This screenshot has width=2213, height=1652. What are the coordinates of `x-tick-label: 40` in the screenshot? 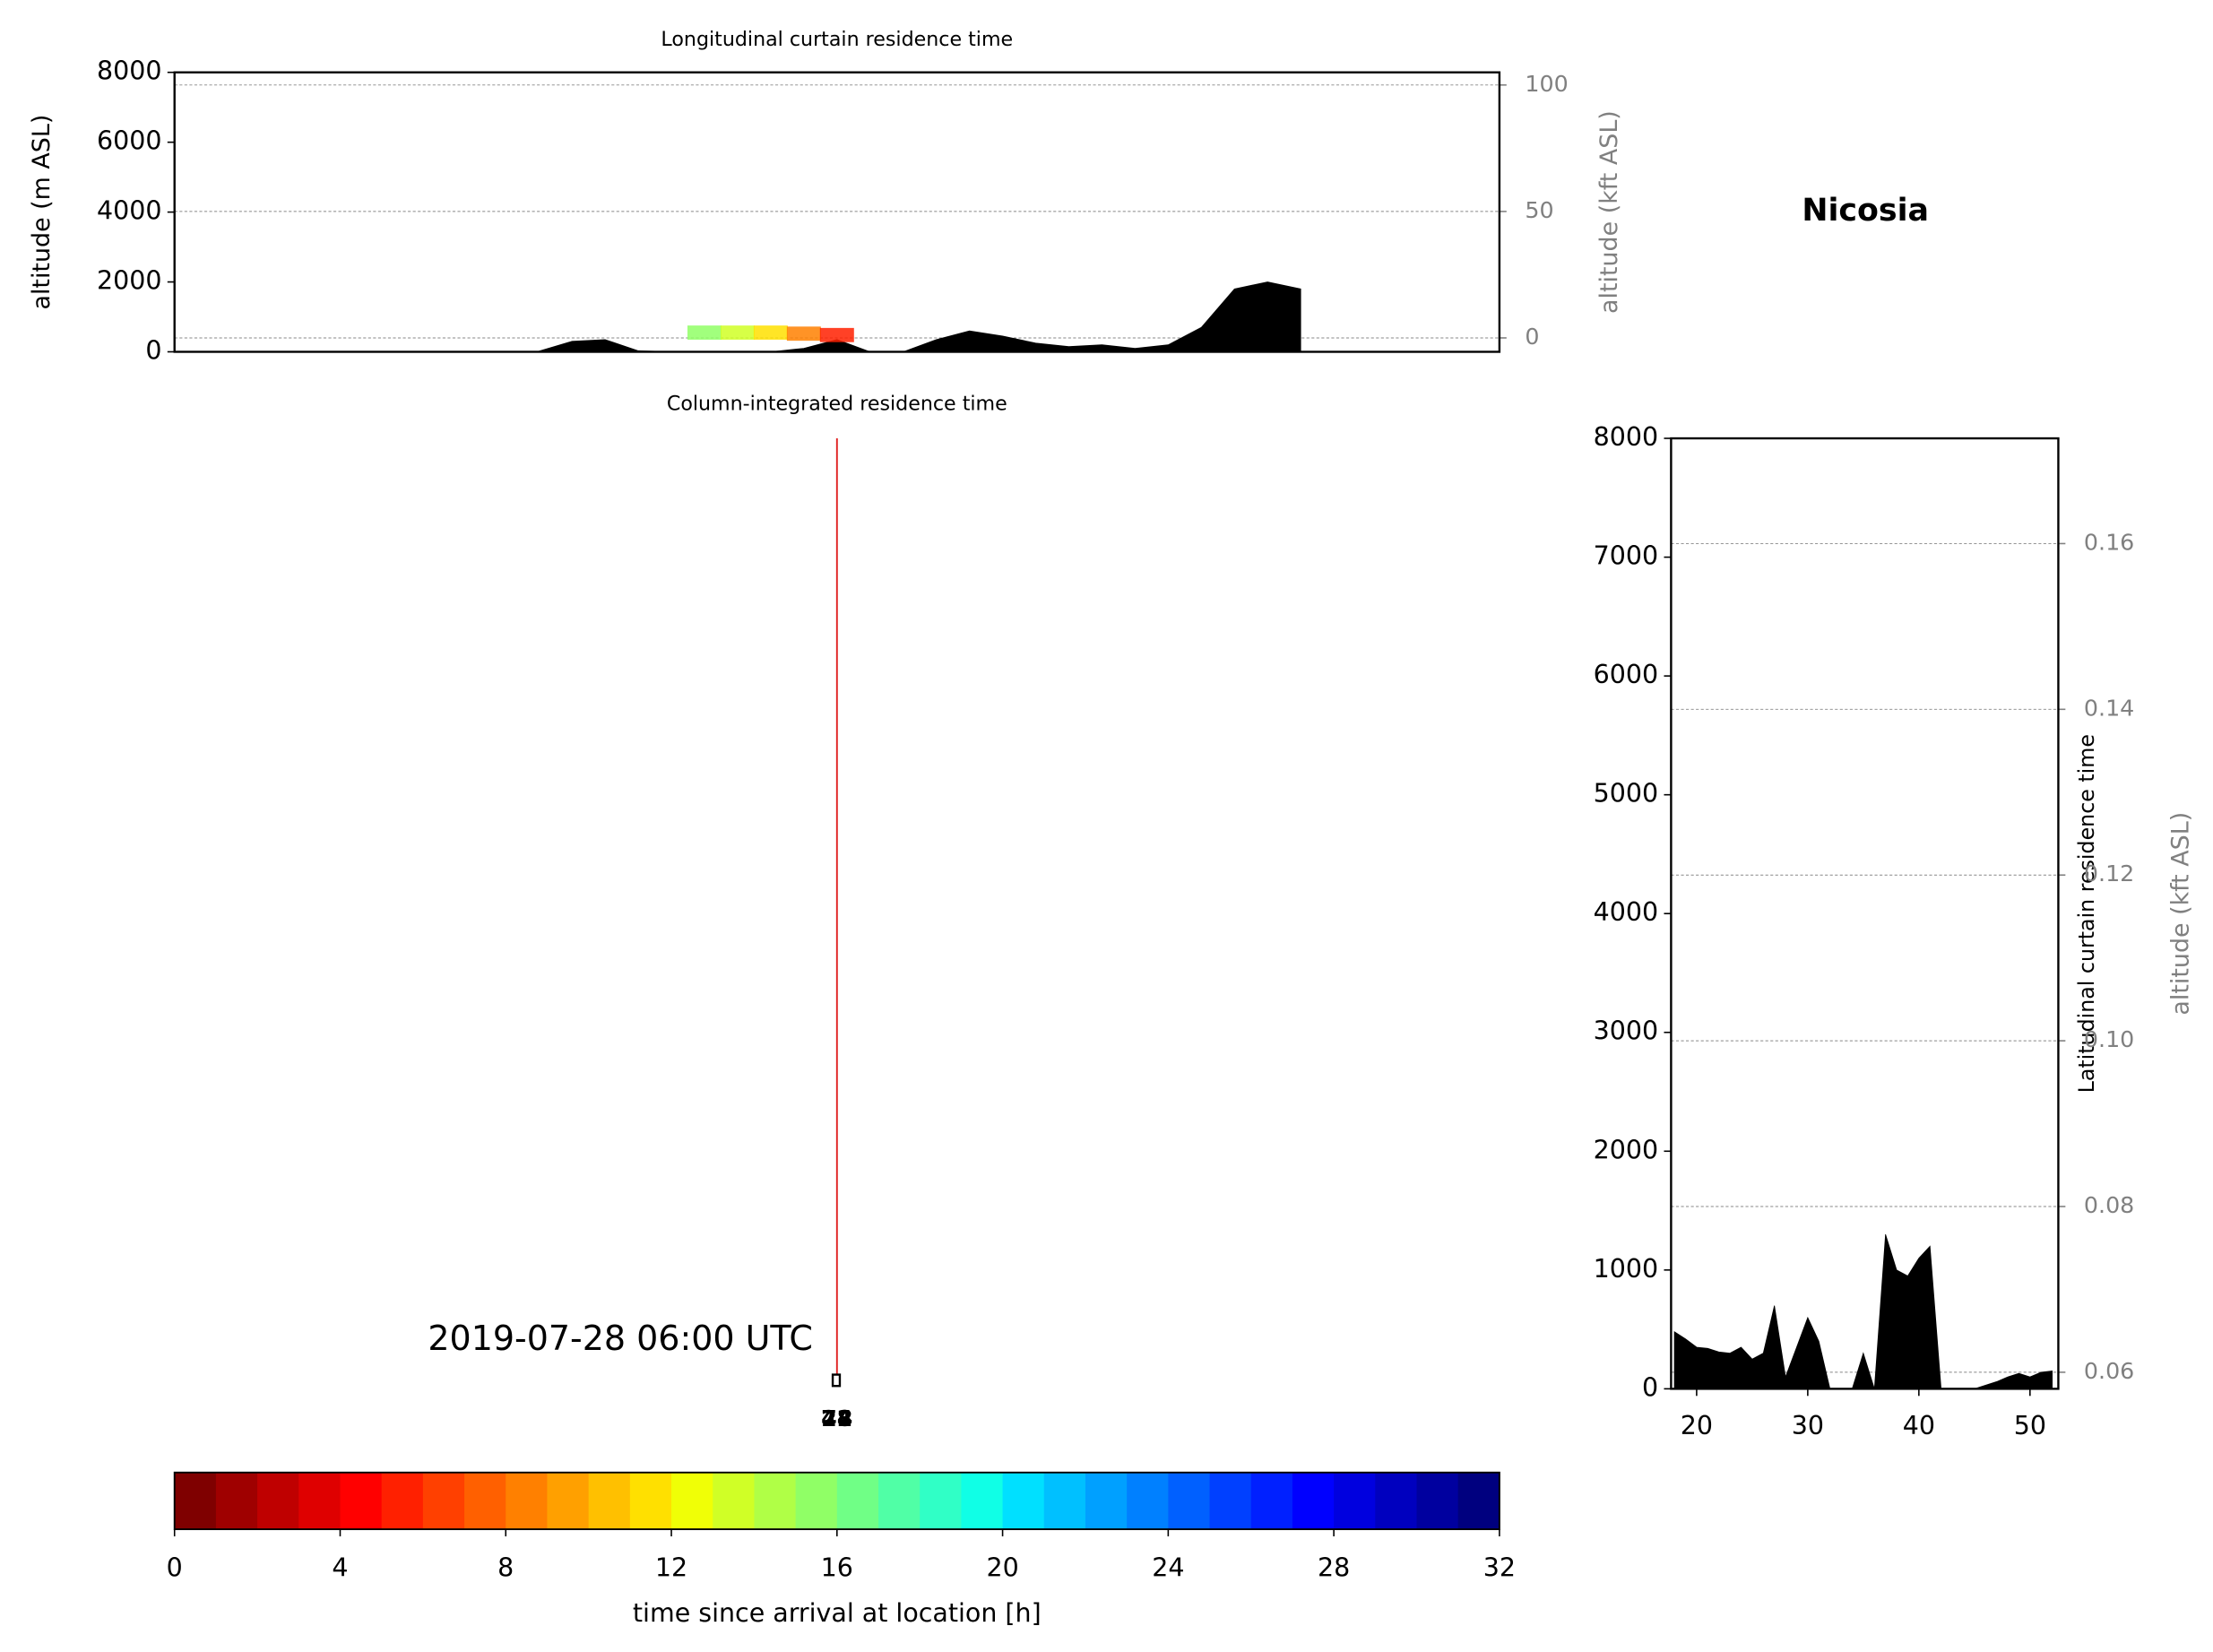 It's located at (1919, 1425).